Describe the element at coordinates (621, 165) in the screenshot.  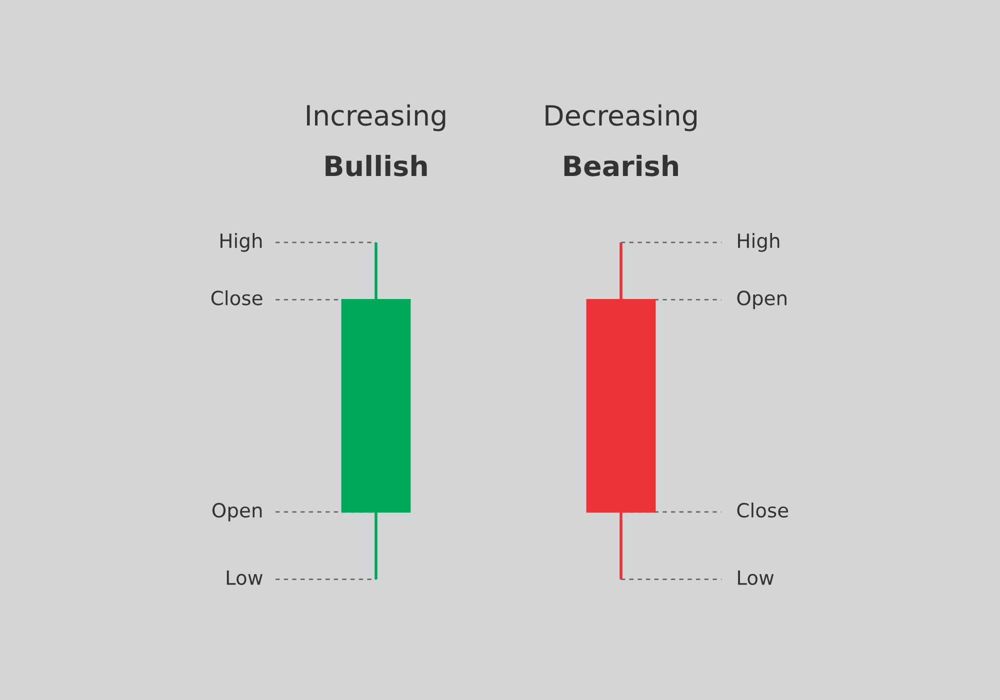
I see `text: Bearish` at that location.